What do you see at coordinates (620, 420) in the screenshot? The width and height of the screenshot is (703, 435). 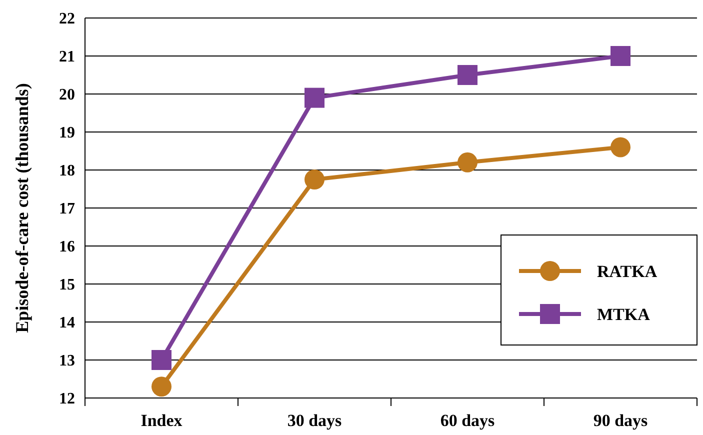 I see `x-tick-label: 90 days` at bounding box center [620, 420].